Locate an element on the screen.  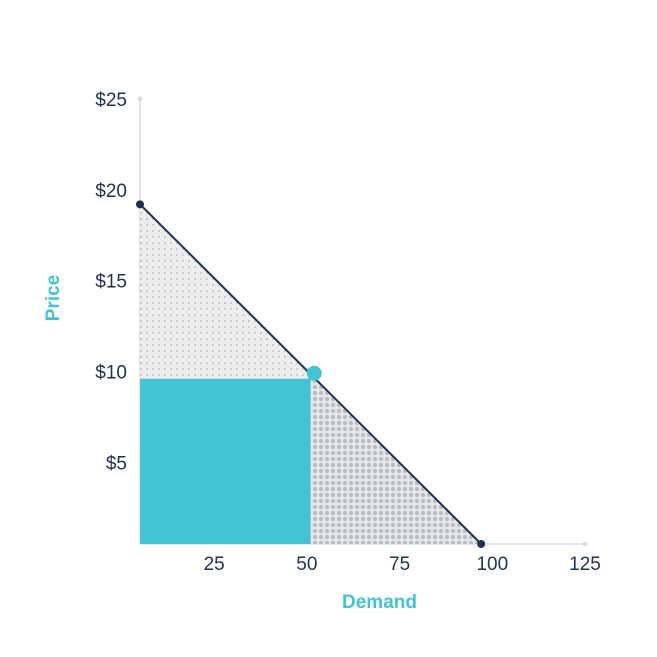
y-tick-labels: $5 $10 $15 $20 $25 is located at coordinates (111, 282).